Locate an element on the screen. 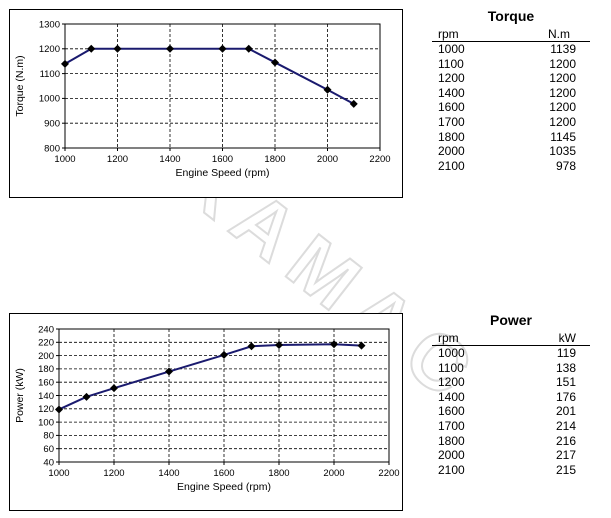 This screenshot has width=611, height=518. power-chart-ytick-label: 80 is located at coordinates (48, 436).